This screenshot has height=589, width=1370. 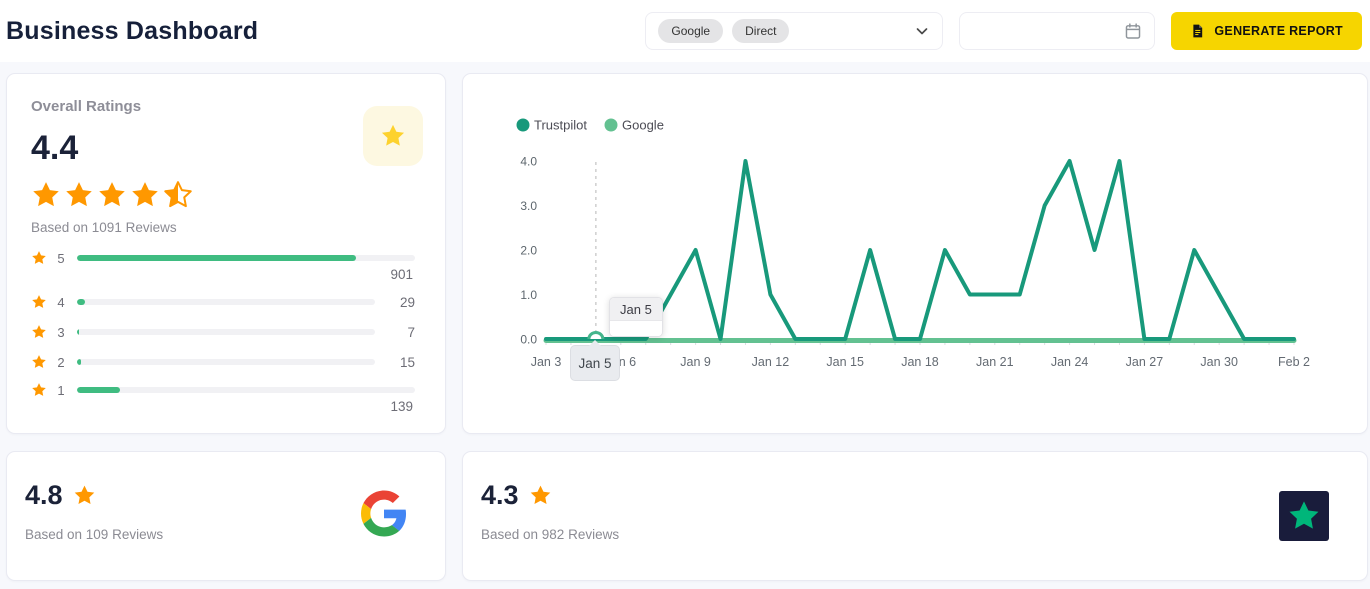 I want to click on y-axis-tick: 2.0, so click(x=528, y=251).